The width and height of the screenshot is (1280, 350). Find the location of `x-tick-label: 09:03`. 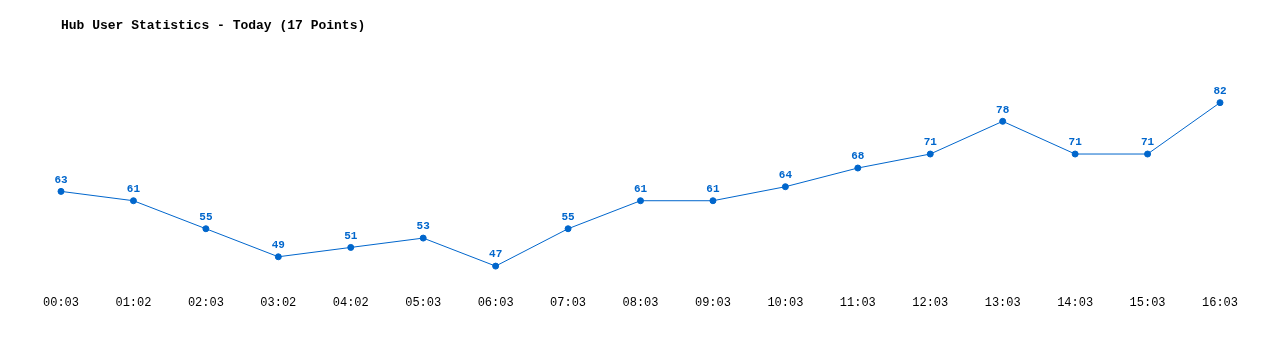

x-tick-label: 09:03 is located at coordinates (712, 302).